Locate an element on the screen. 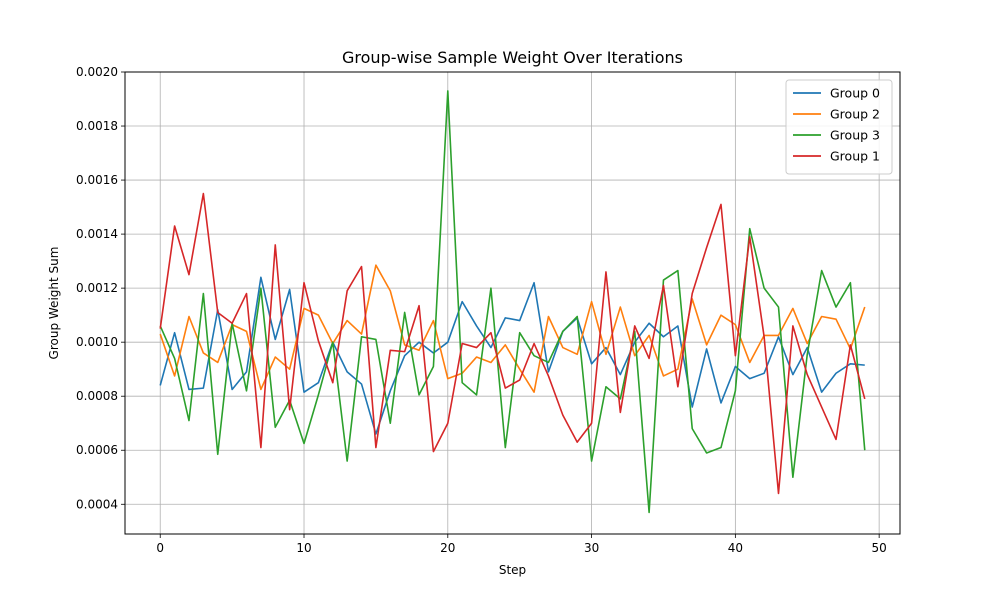 The width and height of the screenshot is (1000, 600). legend-label-group-2: Group 2 is located at coordinates (855, 114).